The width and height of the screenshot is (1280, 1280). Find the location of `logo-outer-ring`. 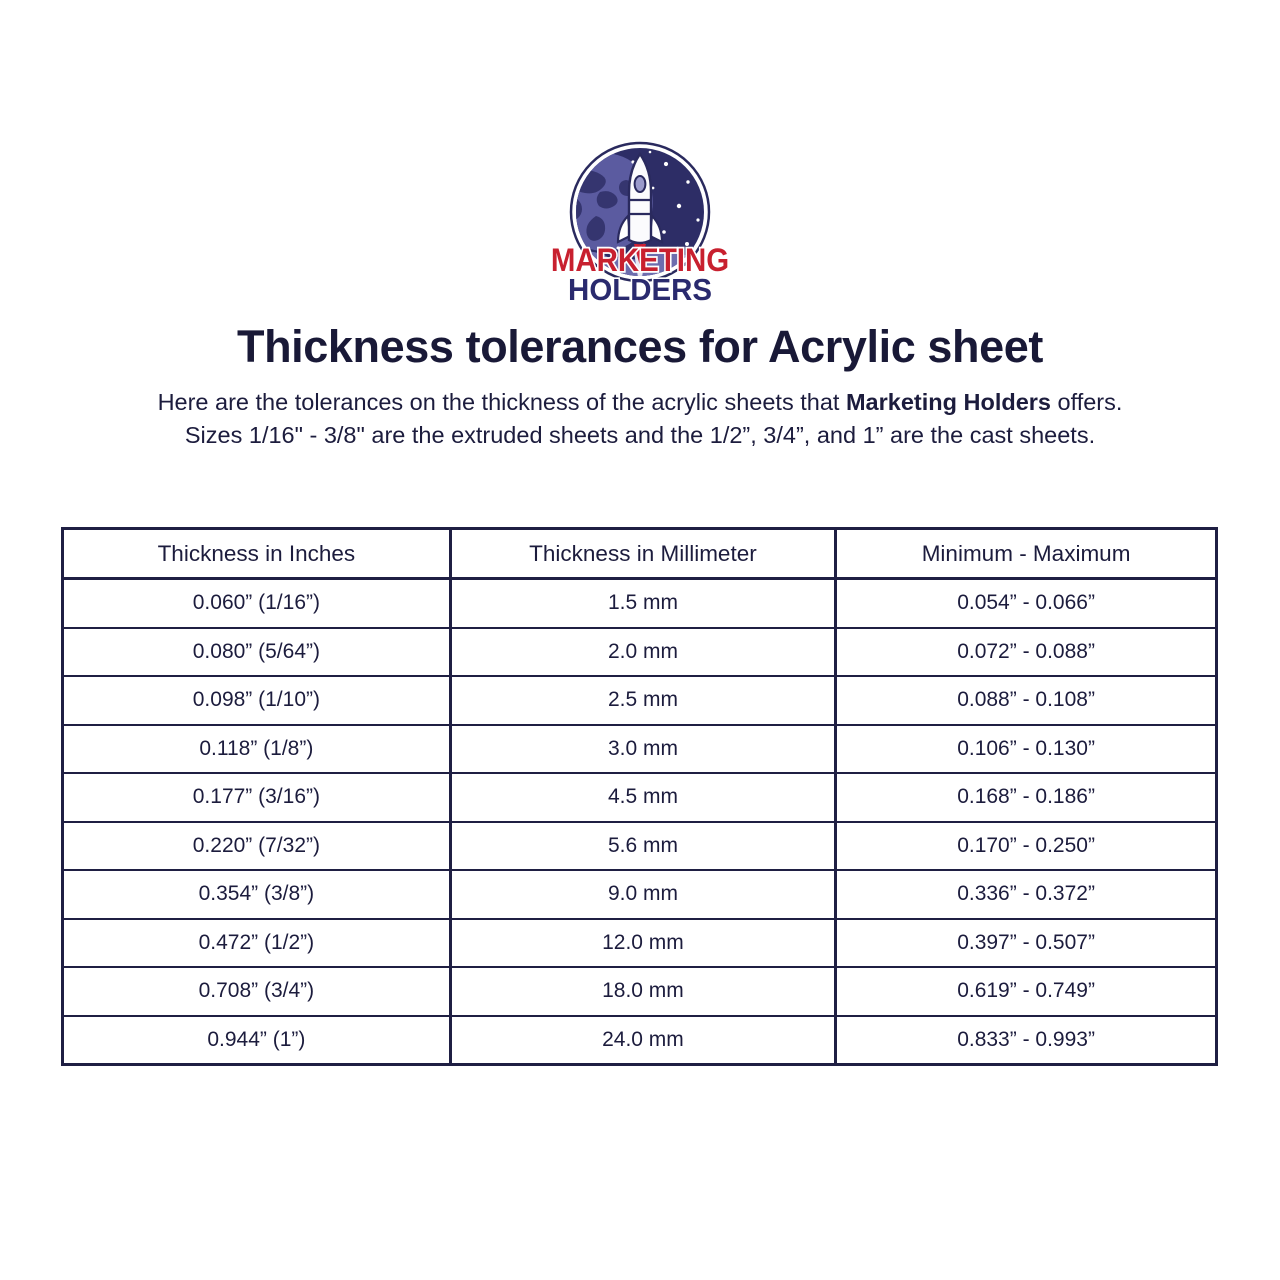

logo-outer-ring is located at coordinates (640, 212).